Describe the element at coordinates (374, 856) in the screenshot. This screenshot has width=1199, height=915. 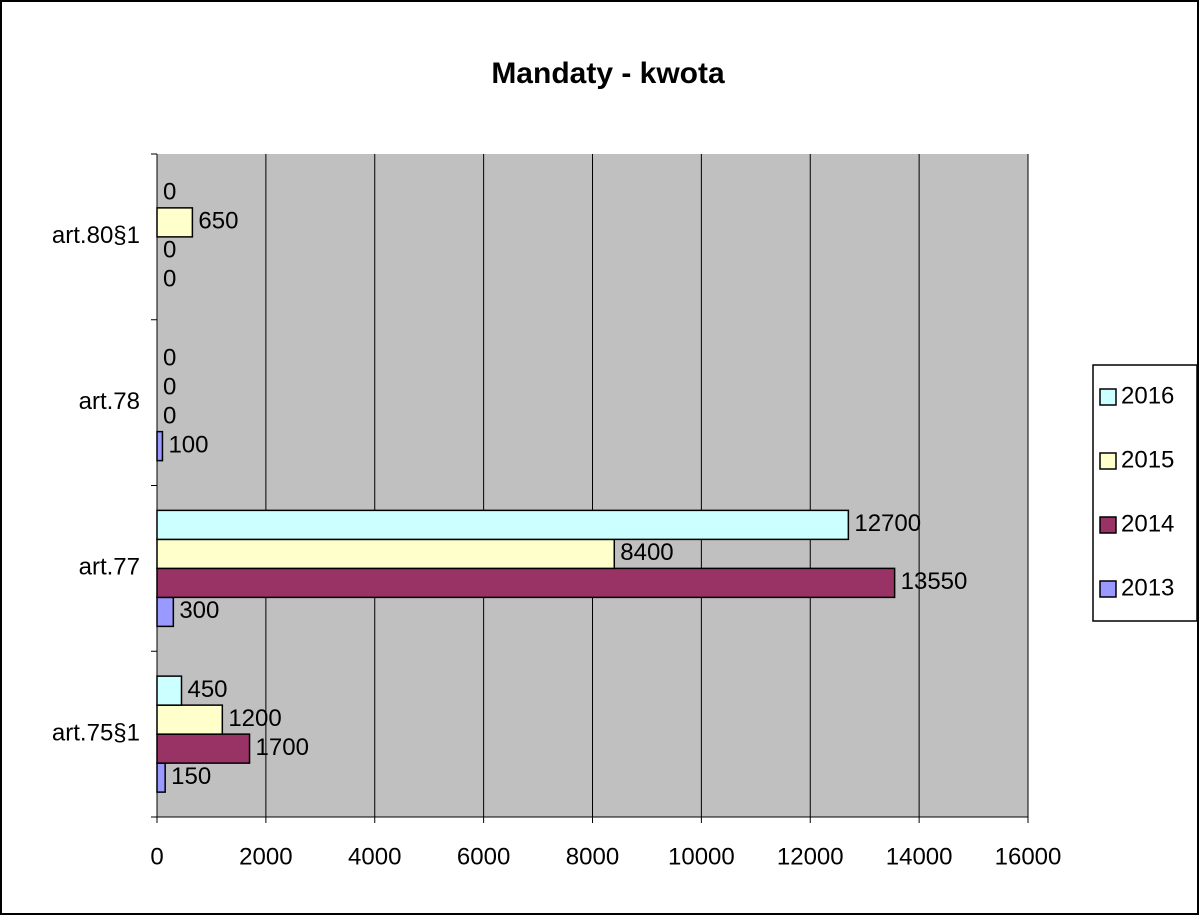
I see `x-tick-label: 4000` at that location.